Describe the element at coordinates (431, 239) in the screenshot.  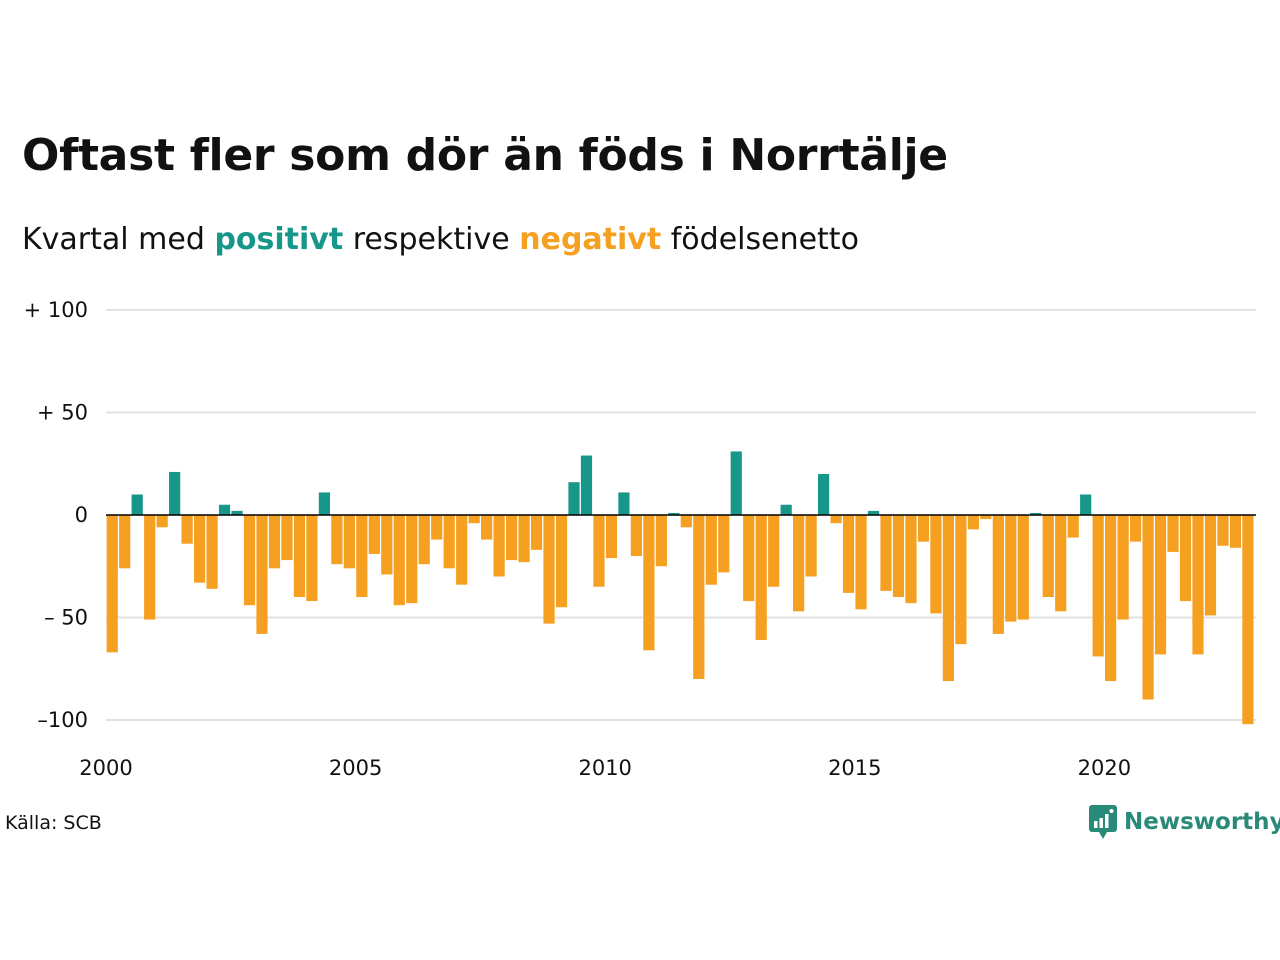
I see `subtitle-text-middle: respektive` at that location.